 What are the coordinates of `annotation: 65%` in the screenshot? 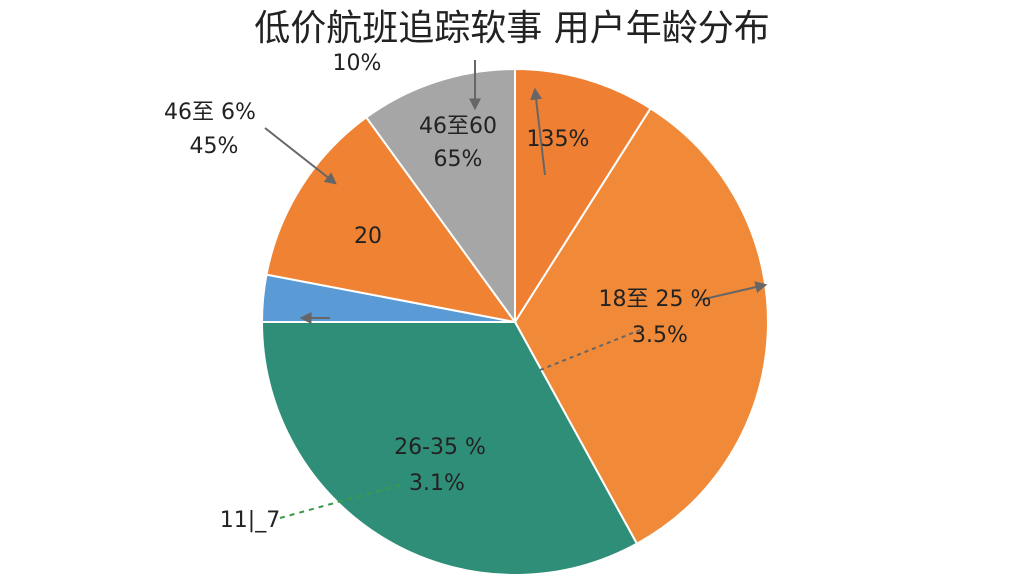 It's located at (458, 159).